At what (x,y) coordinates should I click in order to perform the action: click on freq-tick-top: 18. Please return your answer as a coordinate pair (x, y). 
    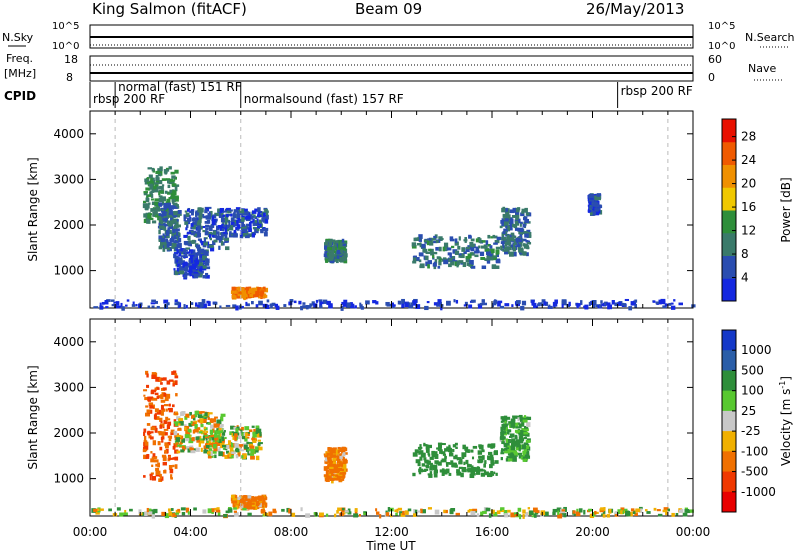
    Looking at the image, I should click on (71, 59).